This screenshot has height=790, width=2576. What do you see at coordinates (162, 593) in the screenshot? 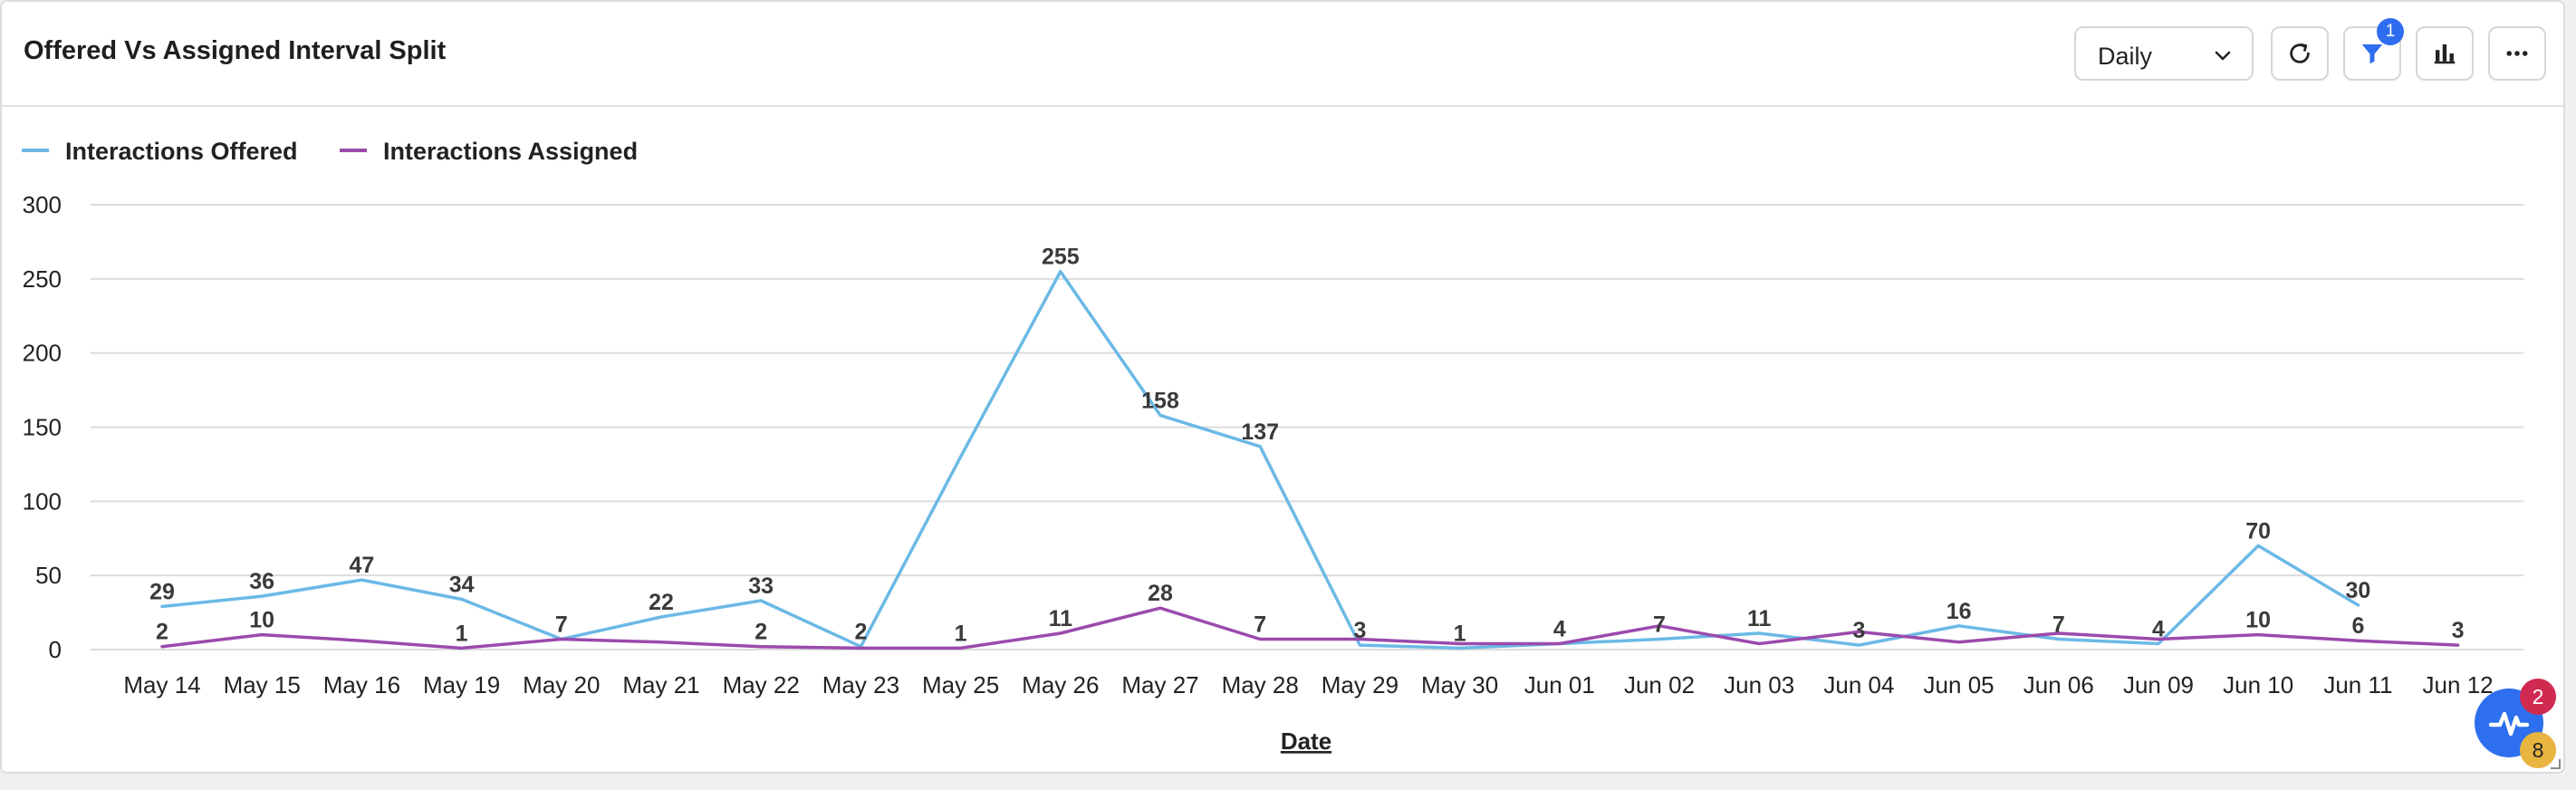
I see `data-label-offered: 29` at bounding box center [162, 593].